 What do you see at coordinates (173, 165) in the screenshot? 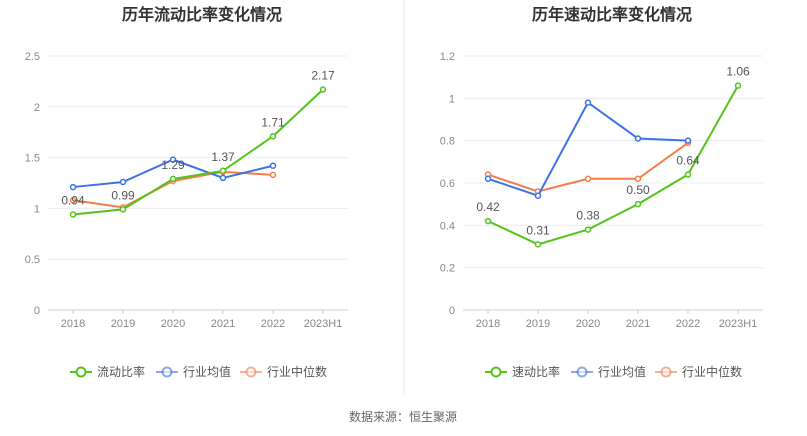
I see `data-label: 1.29` at bounding box center [173, 165].